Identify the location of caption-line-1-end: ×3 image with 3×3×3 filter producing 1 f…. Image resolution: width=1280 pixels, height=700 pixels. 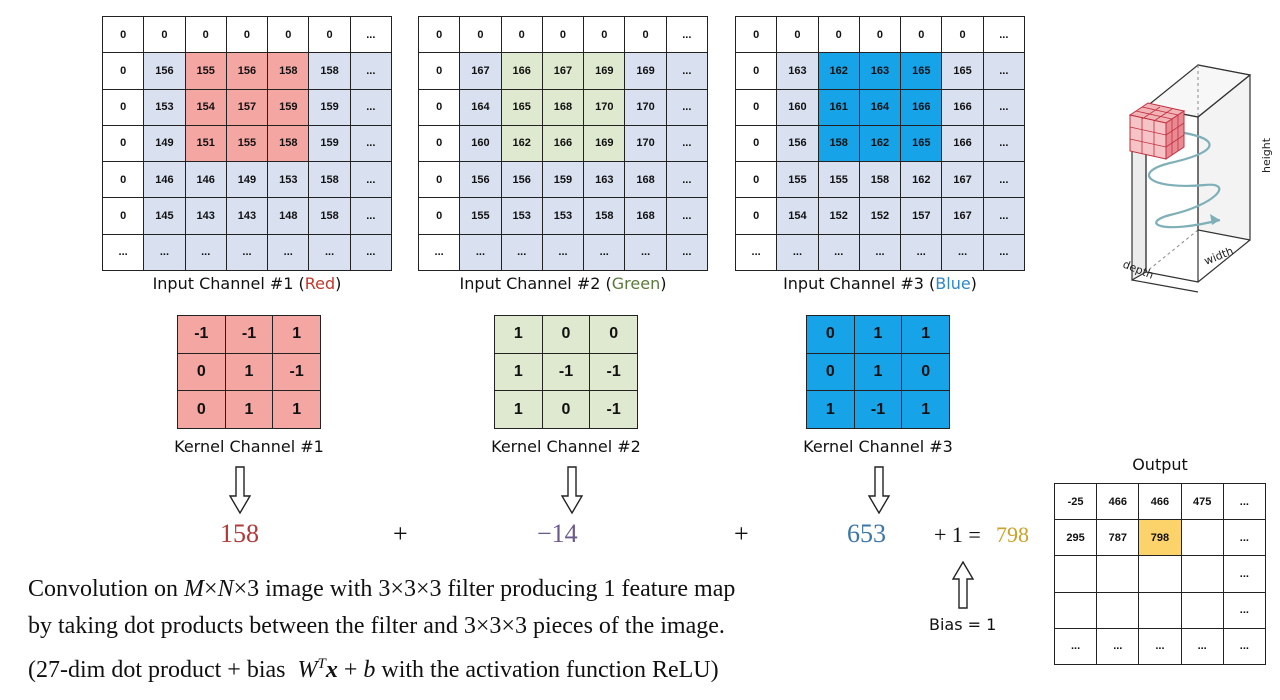
(484, 589).